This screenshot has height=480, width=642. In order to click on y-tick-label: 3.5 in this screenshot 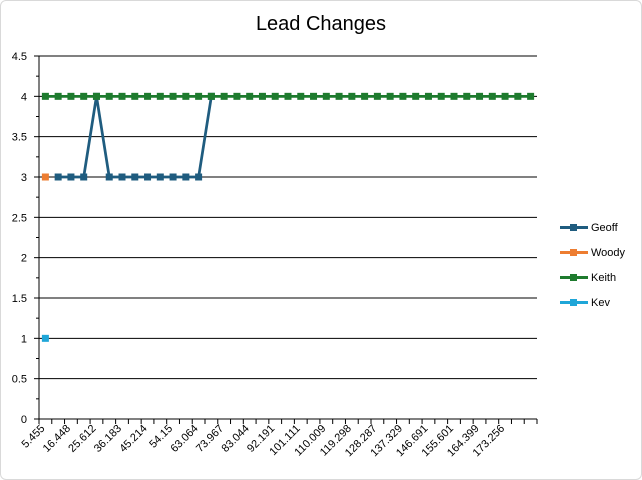, I will do `click(19, 138)`.